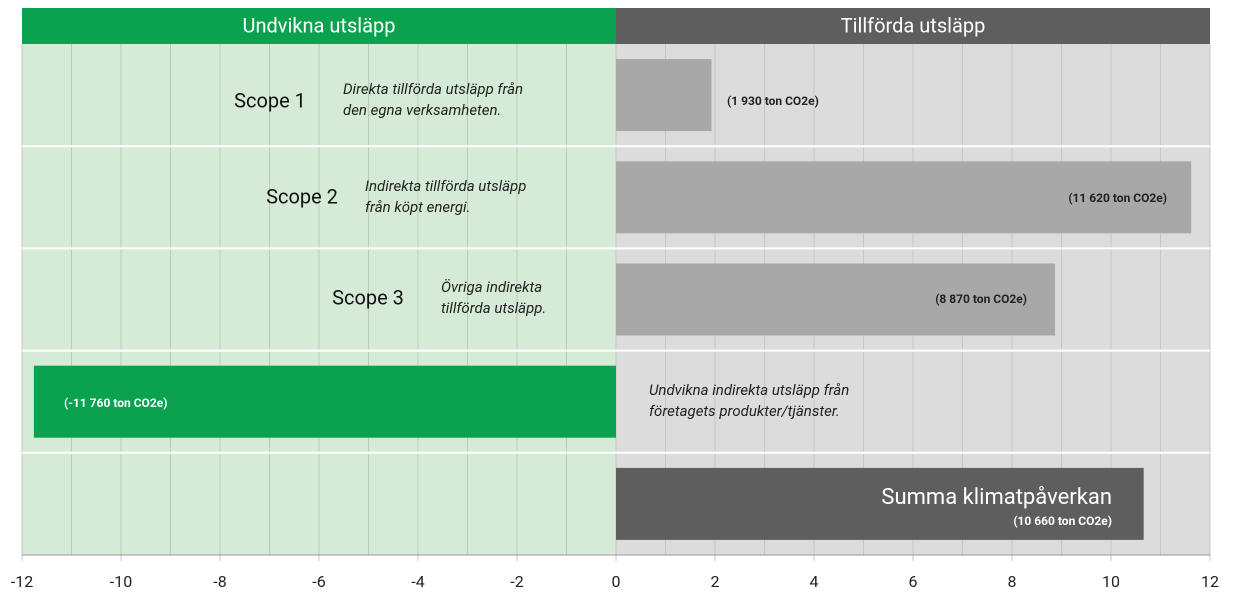  What do you see at coordinates (115, 403) in the screenshot?
I see `value-label: (-11 760 ton CO2e)` at bounding box center [115, 403].